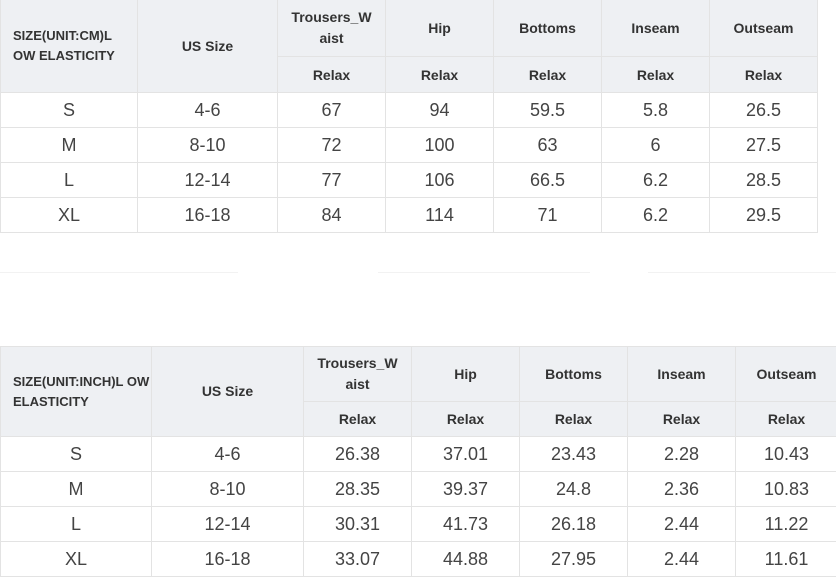  What do you see at coordinates (331, 180) in the screenshot?
I see `waist-cell: 77` at bounding box center [331, 180].